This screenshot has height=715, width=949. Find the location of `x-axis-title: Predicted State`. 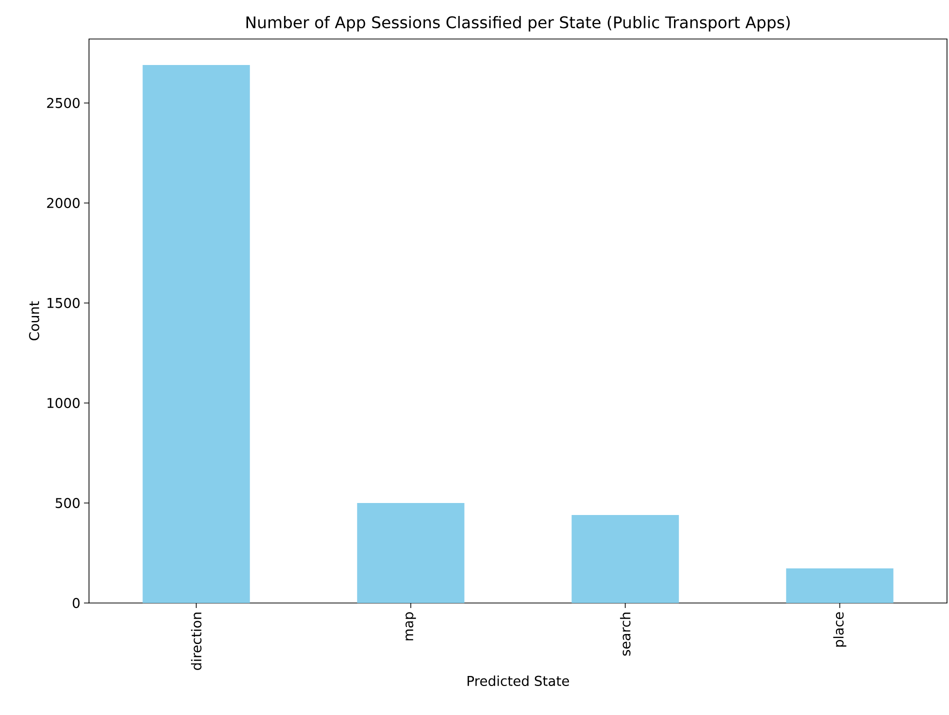

x-axis-title: Predicted State is located at coordinates (518, 681).